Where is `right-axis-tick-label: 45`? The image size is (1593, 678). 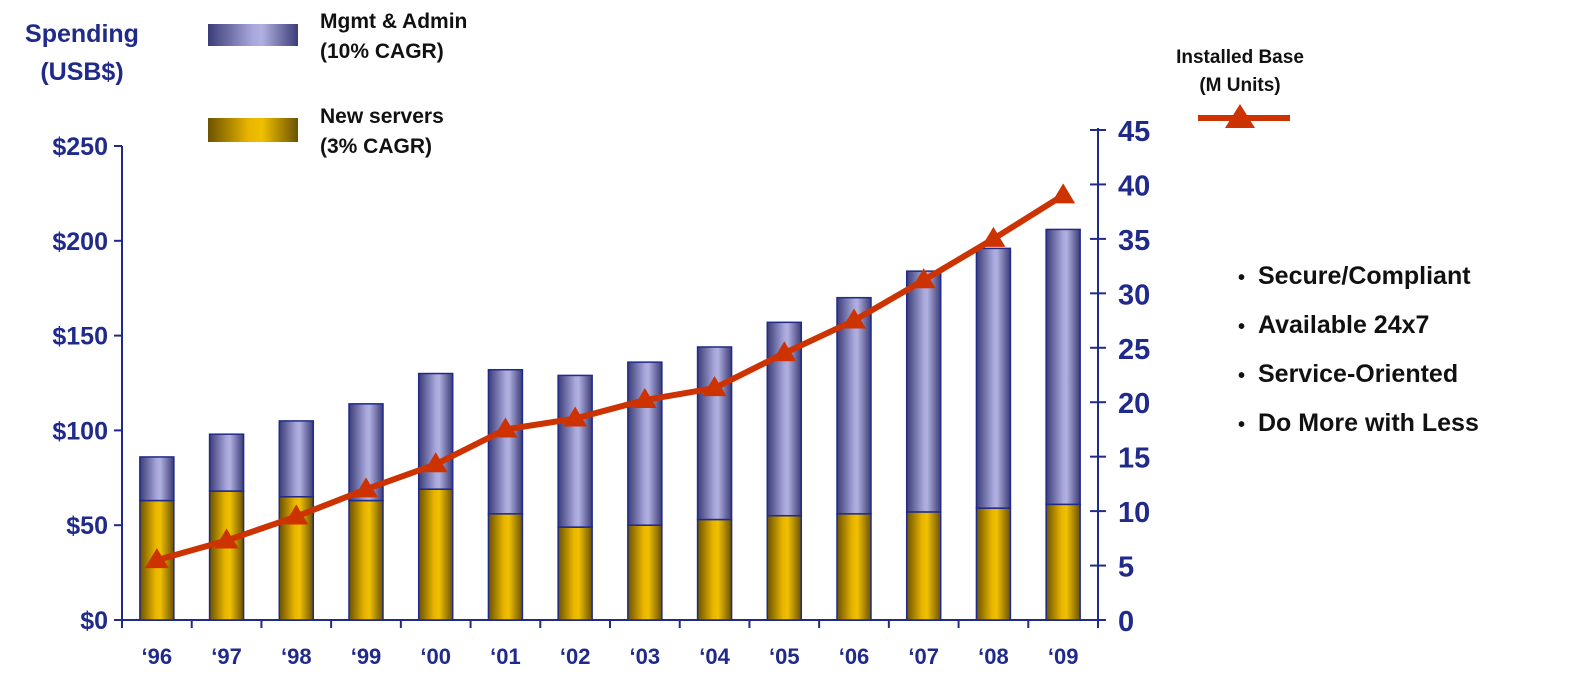 right-axis-tick-label: 45 is located at coordinates (1134, 132).